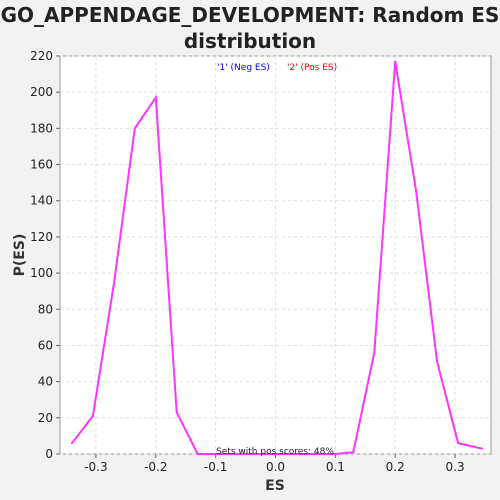 Image resolution: width=500 pixels, height=500 pixels. I want to click on y-tick-label: 40, so click(45, 382).